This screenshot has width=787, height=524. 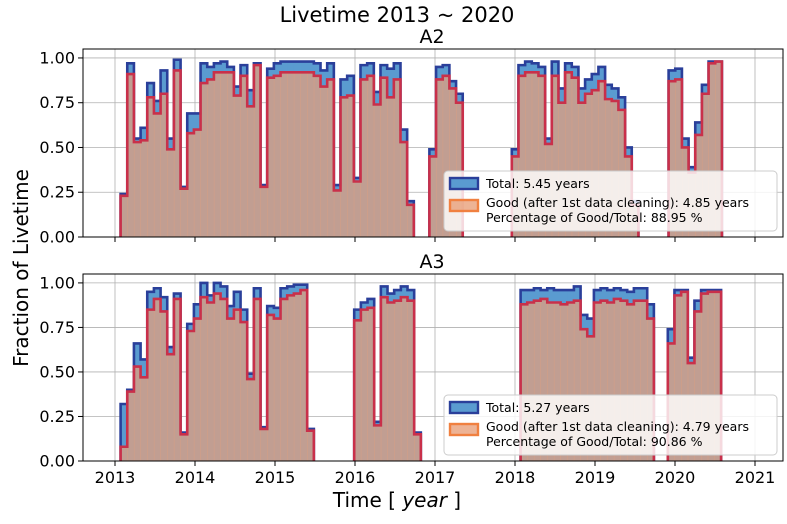 I want to click on total-bar, so click(x=124, y=432).